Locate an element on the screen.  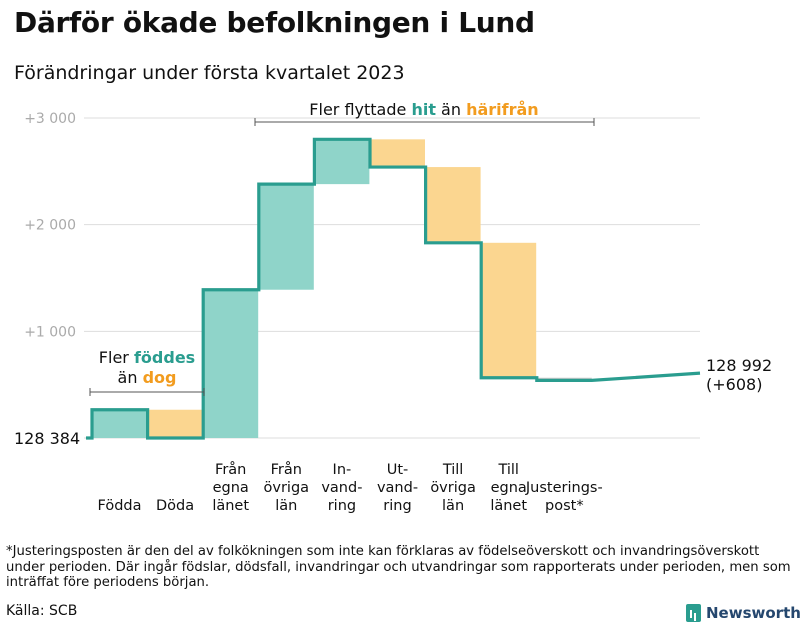
end-value-label: 128 992 is located at coordinates (739, 365).